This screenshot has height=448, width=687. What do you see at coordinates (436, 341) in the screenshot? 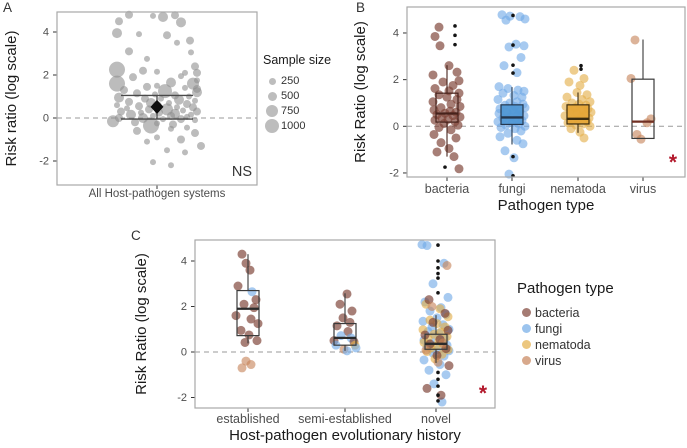
I see `box-novel` at bounding box center [436, 341].